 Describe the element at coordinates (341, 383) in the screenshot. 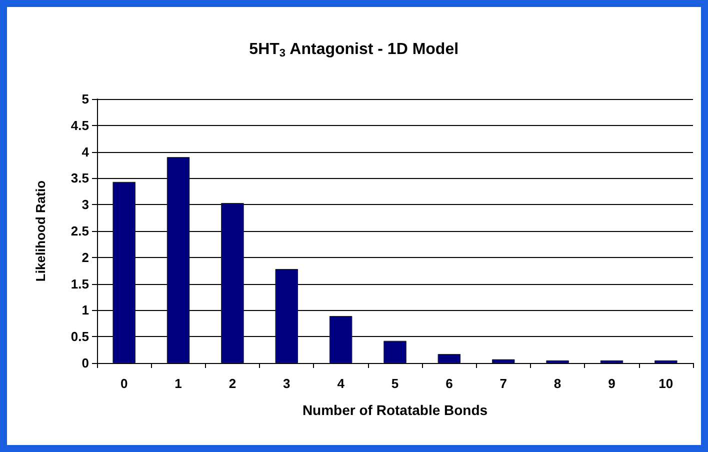

I see `x-tick-label: 4` at that location.